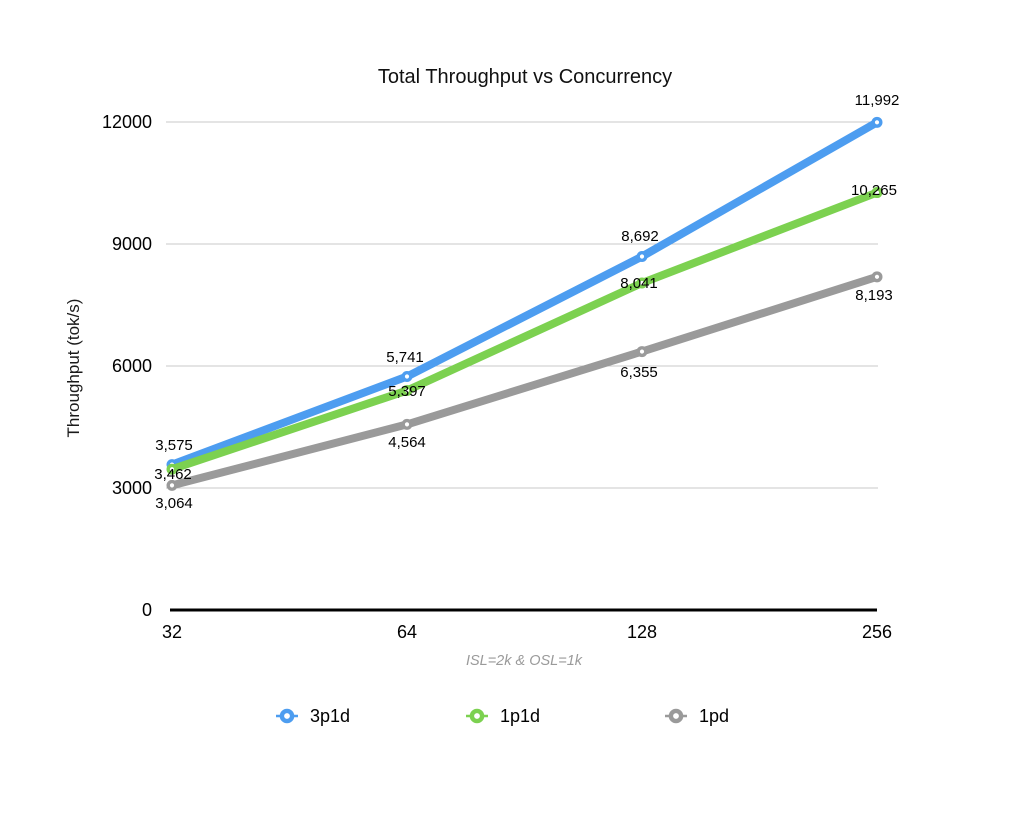 This screenshot has height=832, width=1032. Describe the element at coordinates (172, 632) in the screenshot. I see `x-tick-label: 32` at that location.